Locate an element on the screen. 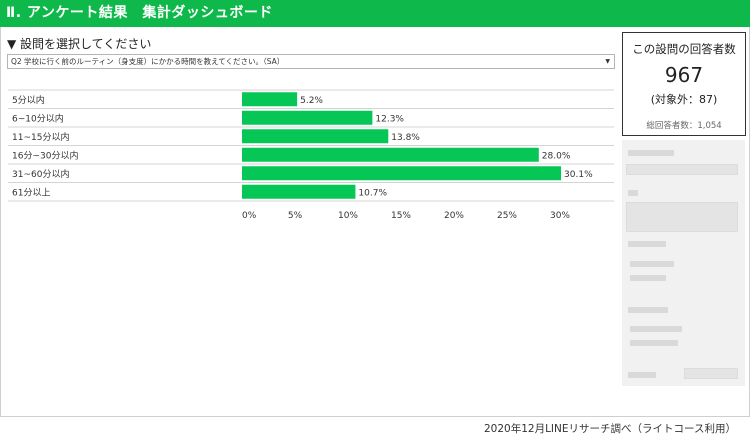  data-label: 12.3% is located at coordinates (389, 119).